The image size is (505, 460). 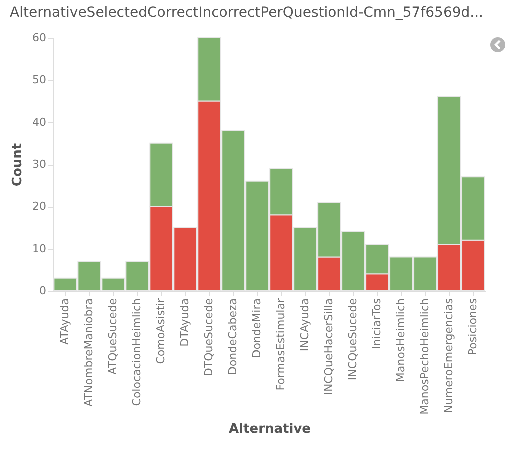 What do you see at coordinates (43, 291) in the screenshot?
I see `y-tick-label: 0` at bounding box center [43, 291].